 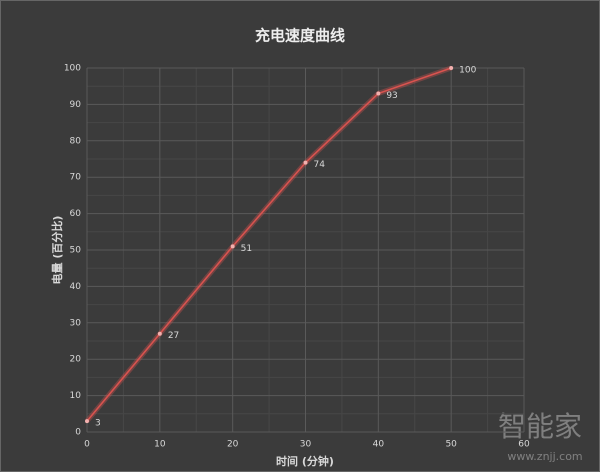 I want to click on y-axis-label: 电量 (百分比), so click(x=57, y=250).